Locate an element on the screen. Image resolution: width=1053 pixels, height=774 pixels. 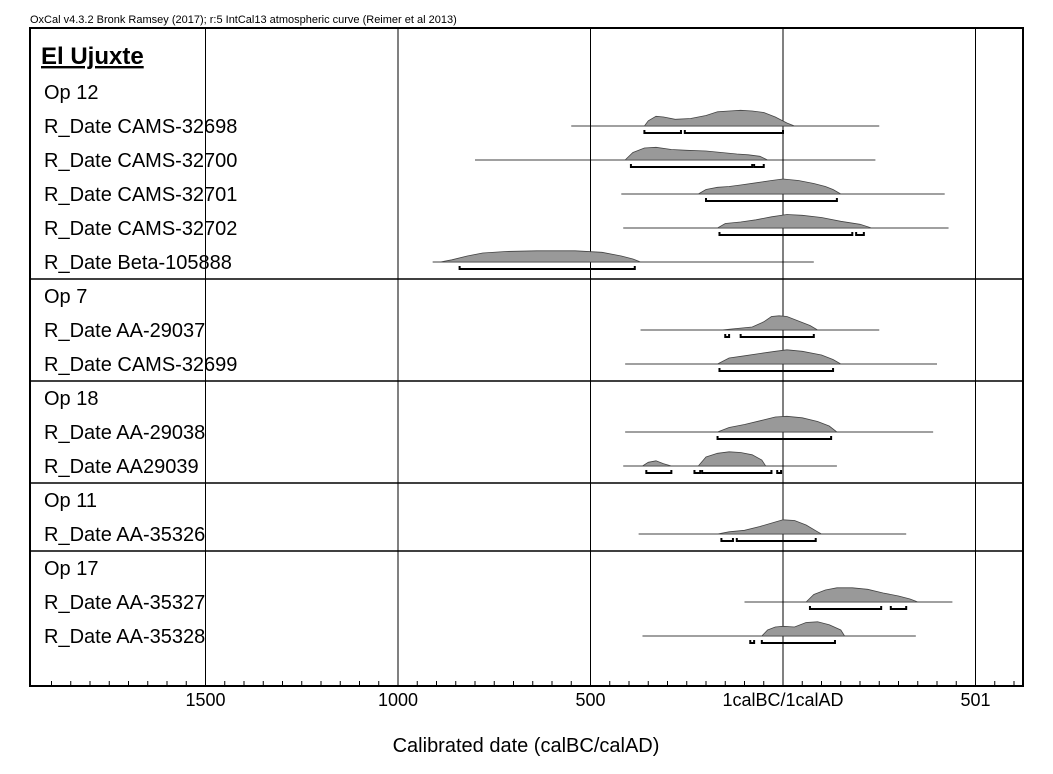
group-label: Op 11 is located at coordinates (70, 501).